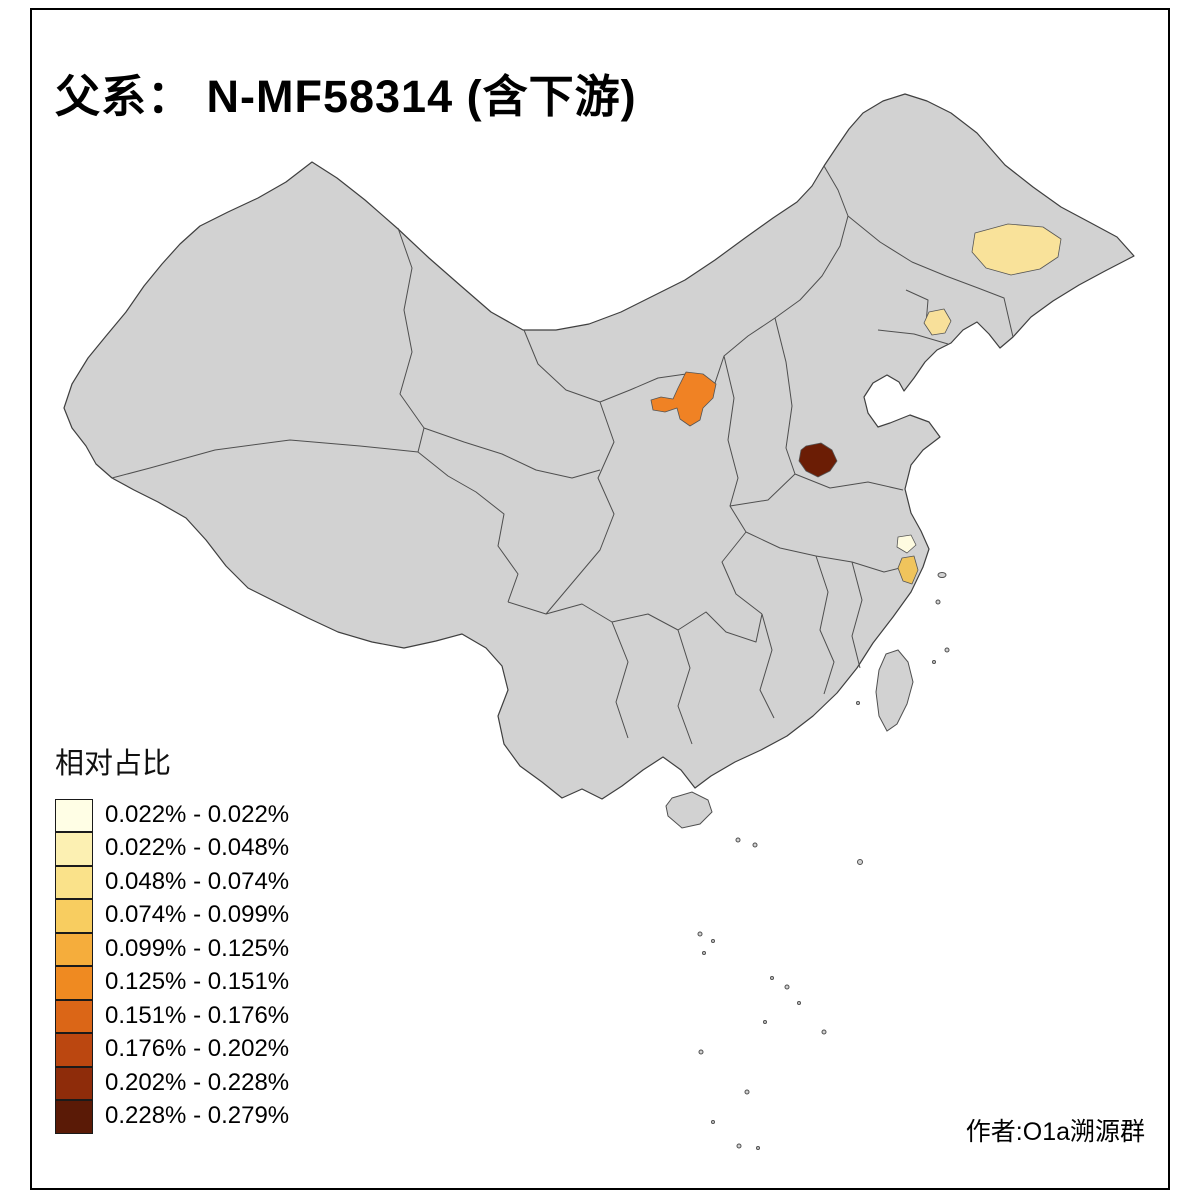 The width and height of the screenshot is (1200, 1200). I want to click on legend-item: 0.022% - 0.022%, so click(172, 815).